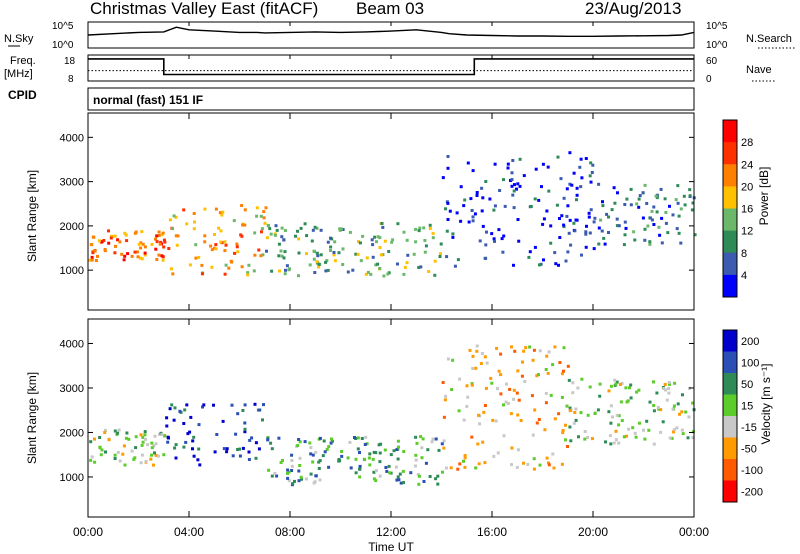  I want to click on nave-tick-top: 60, so click(712, 61).